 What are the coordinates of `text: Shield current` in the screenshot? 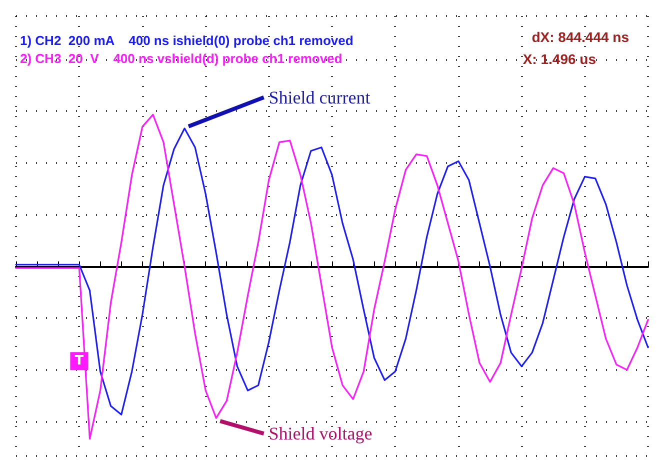 It's located at (319, 97).